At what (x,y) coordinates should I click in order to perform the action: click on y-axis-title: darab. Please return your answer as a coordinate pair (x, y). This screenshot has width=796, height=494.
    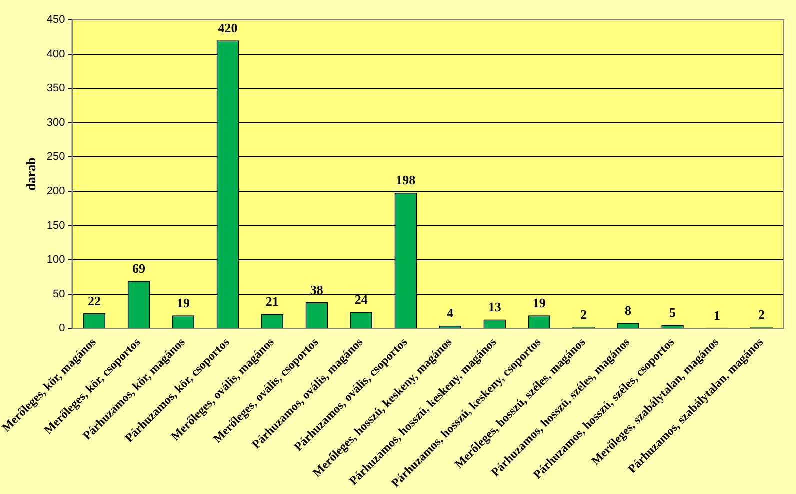
    Looking at the image, I should click on (30, 174).